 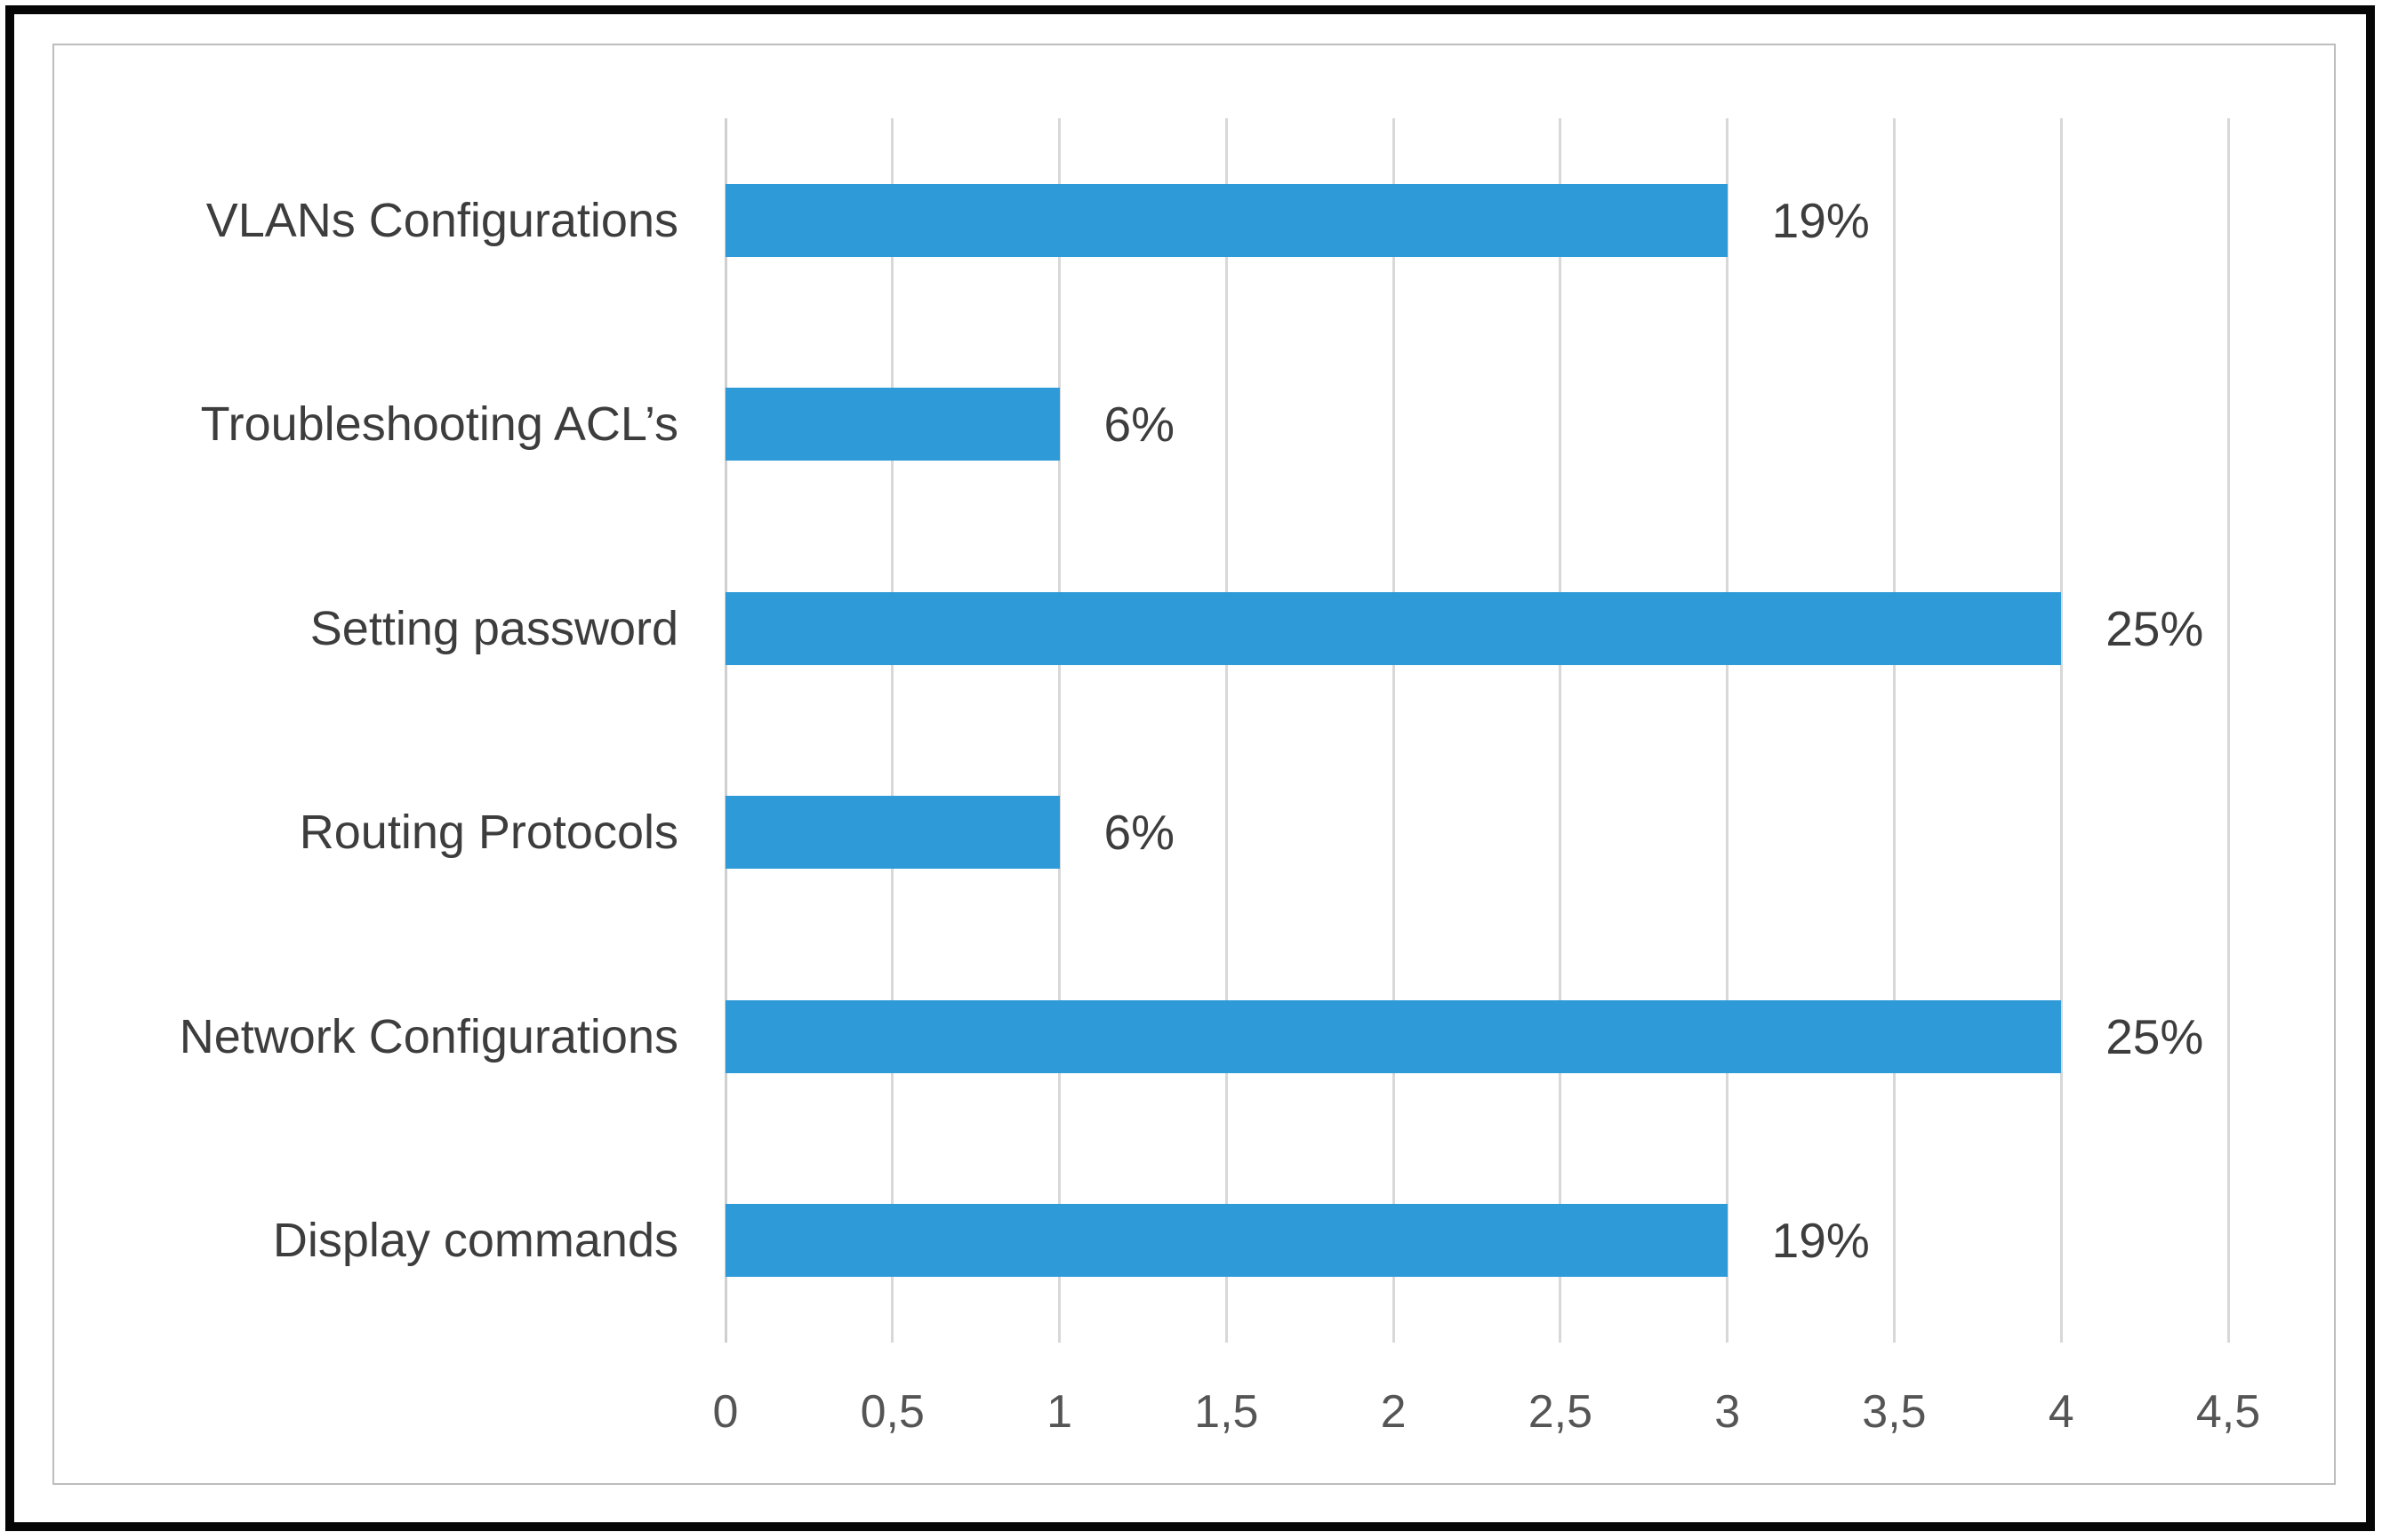 What do you see at coordinates (1894, 731) in the screenshot?
I see `gridline-3,5` at bounding box center [1894, 731].